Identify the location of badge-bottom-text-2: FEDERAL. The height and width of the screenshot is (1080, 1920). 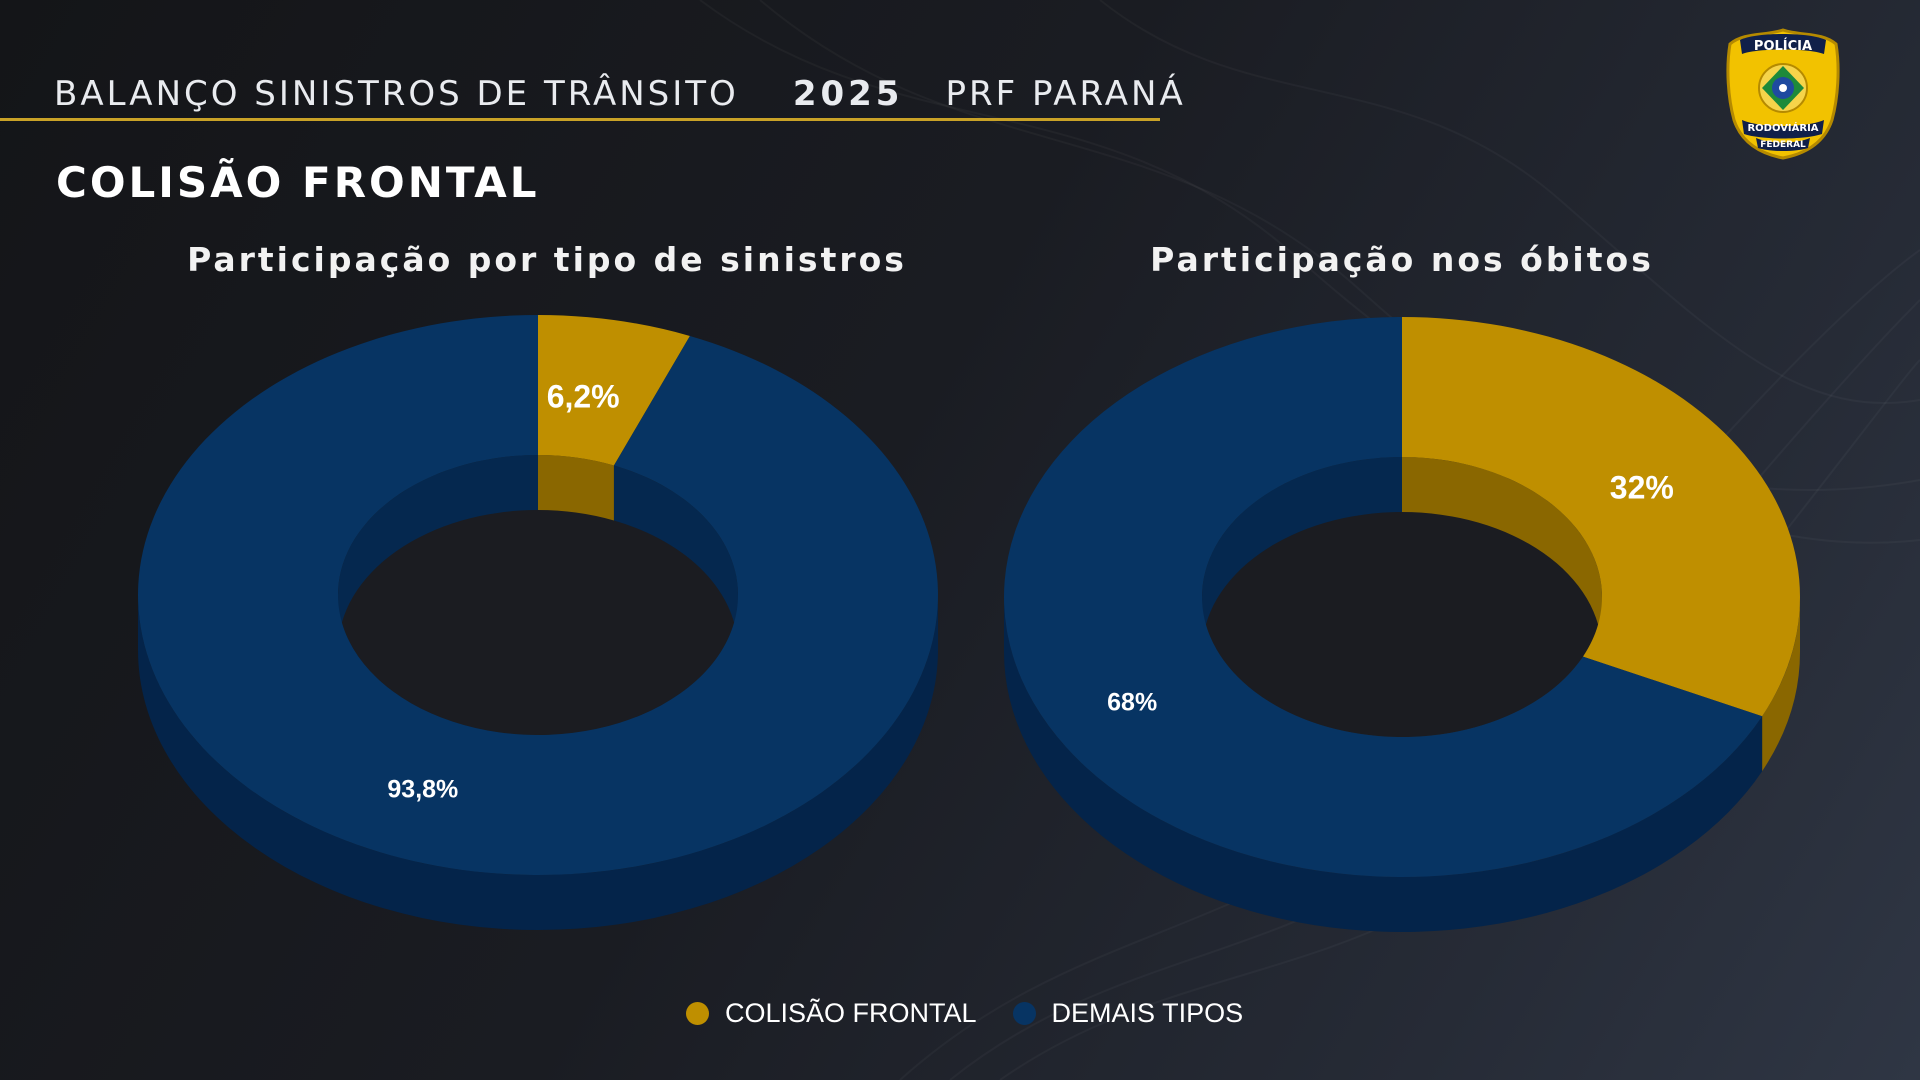
(1783, 145).